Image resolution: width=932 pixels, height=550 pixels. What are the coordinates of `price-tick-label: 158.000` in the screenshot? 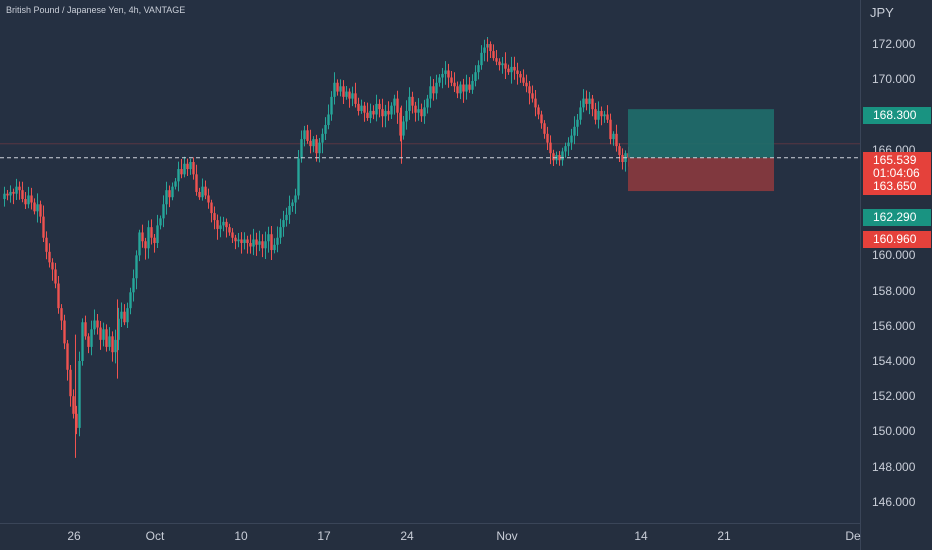 It's located at (894, 290).